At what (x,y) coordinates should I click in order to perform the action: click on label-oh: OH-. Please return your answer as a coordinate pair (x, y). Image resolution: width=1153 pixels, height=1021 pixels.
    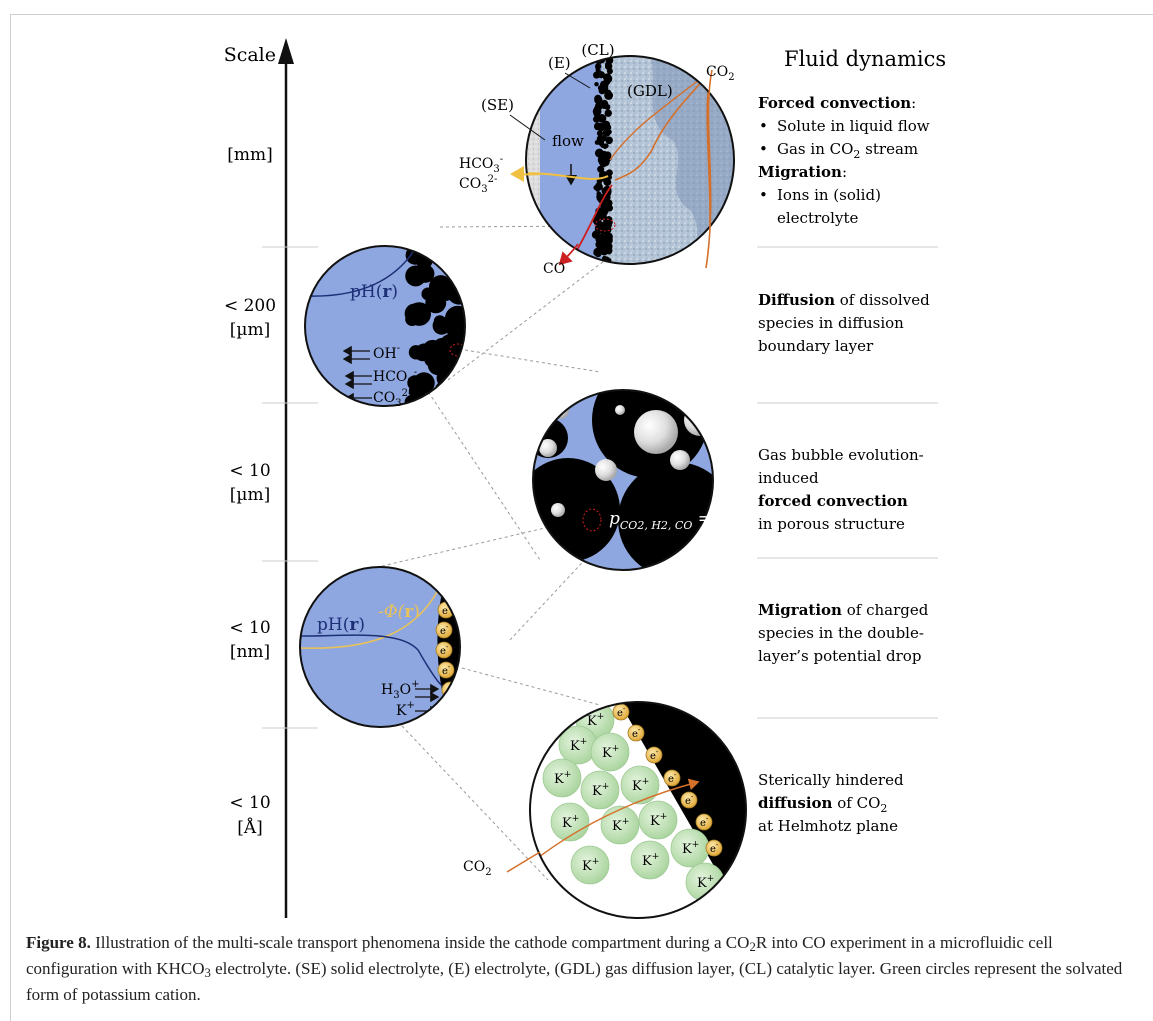
    Looking at the image, I should click on (386, 352).